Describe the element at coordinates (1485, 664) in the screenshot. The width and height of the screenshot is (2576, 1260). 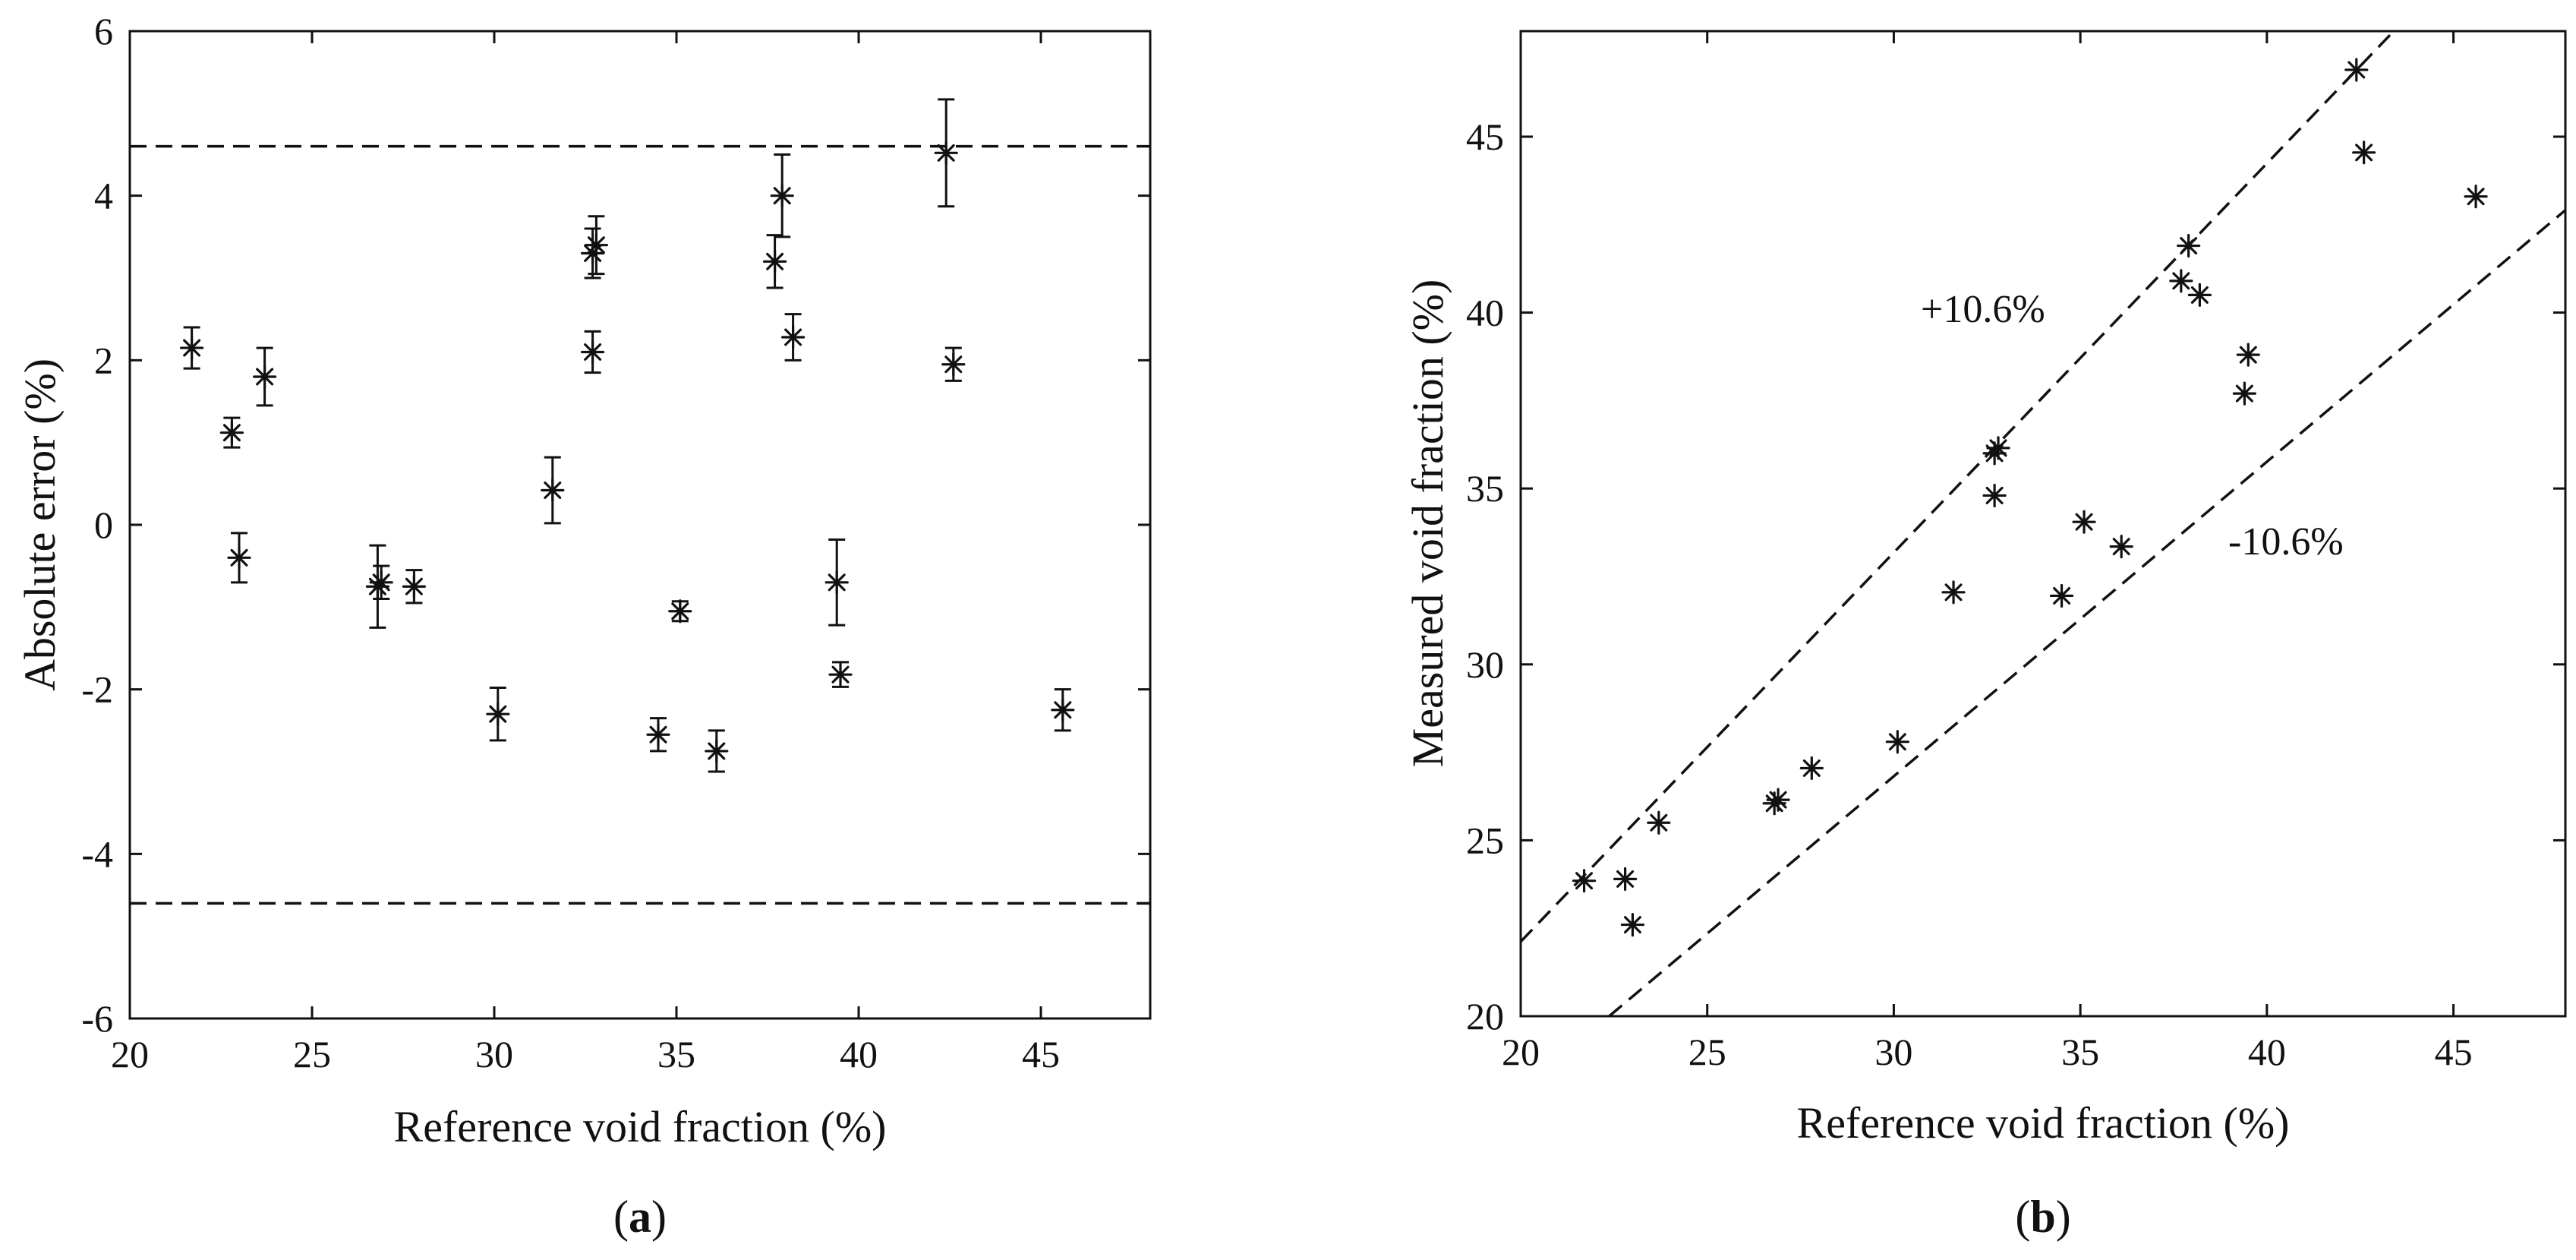
I see `y-tick-label: 30` at that location.